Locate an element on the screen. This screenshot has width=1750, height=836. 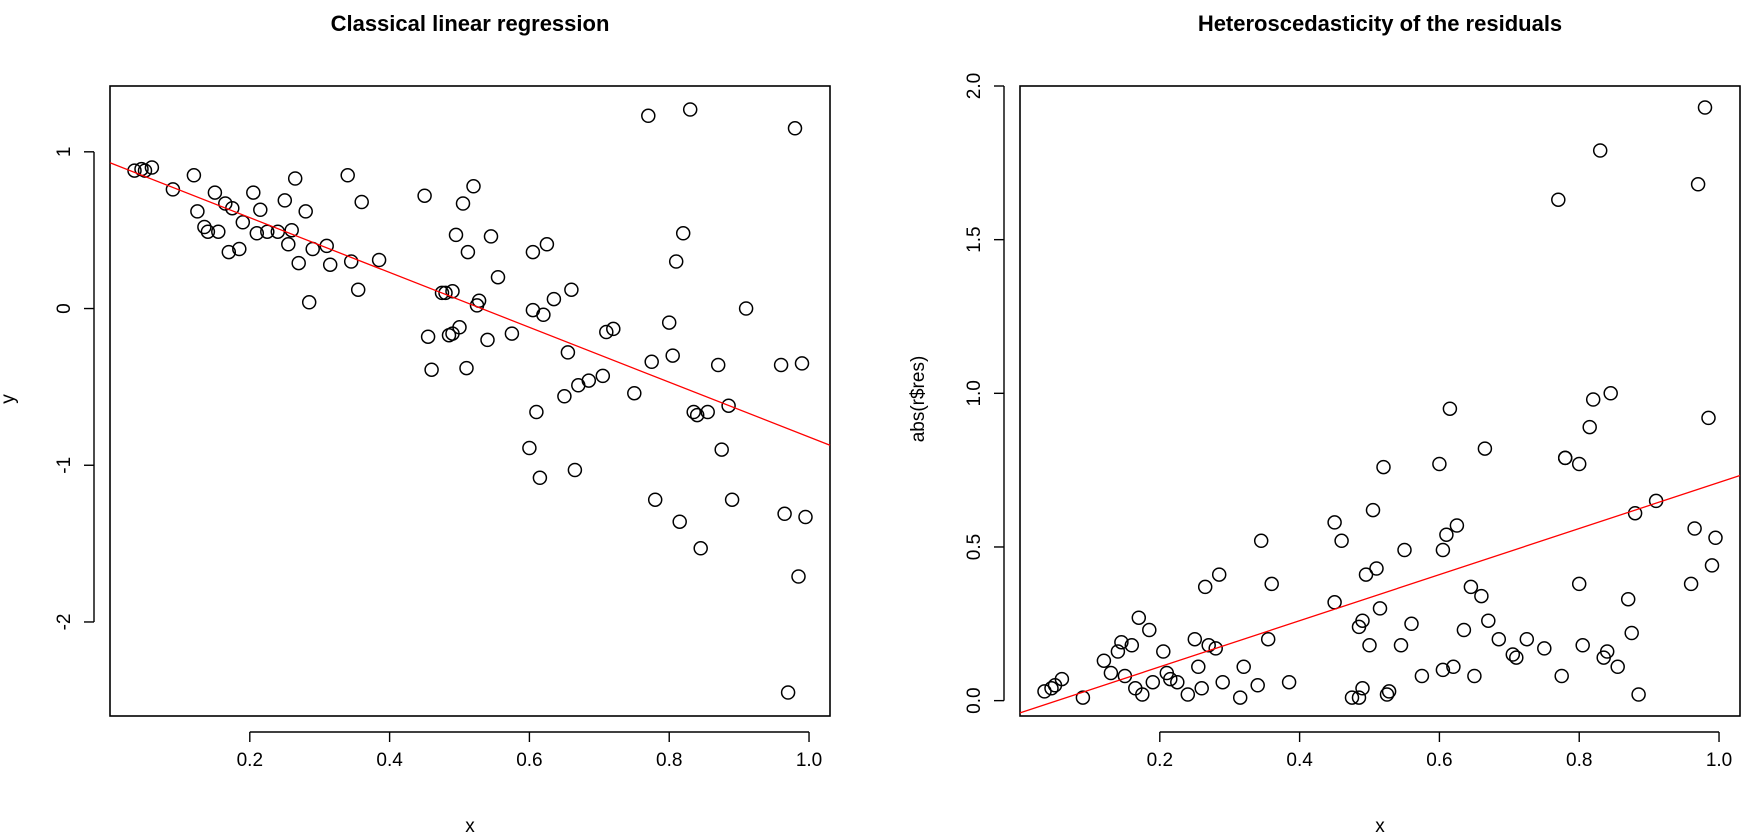
x-tick-label: 1.0 is located at coordinates (809, 760).